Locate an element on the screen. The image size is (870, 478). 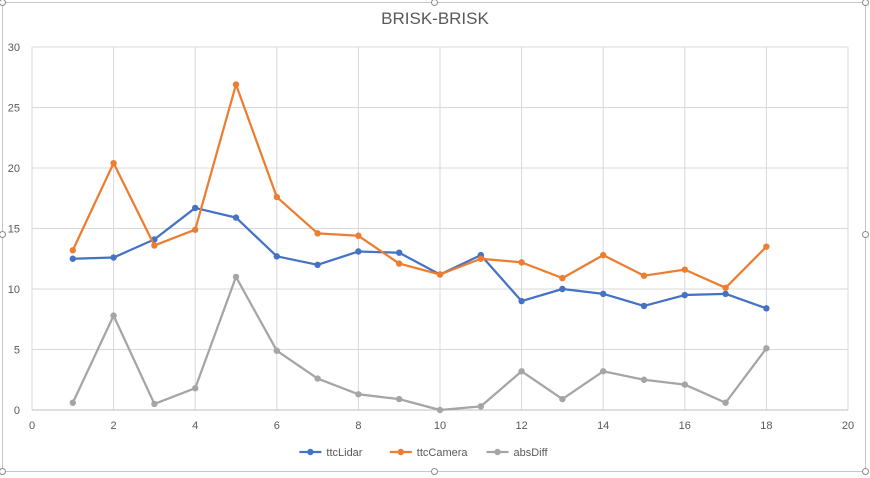
y-tick-label: 5 is located at coordinates (17, 351).